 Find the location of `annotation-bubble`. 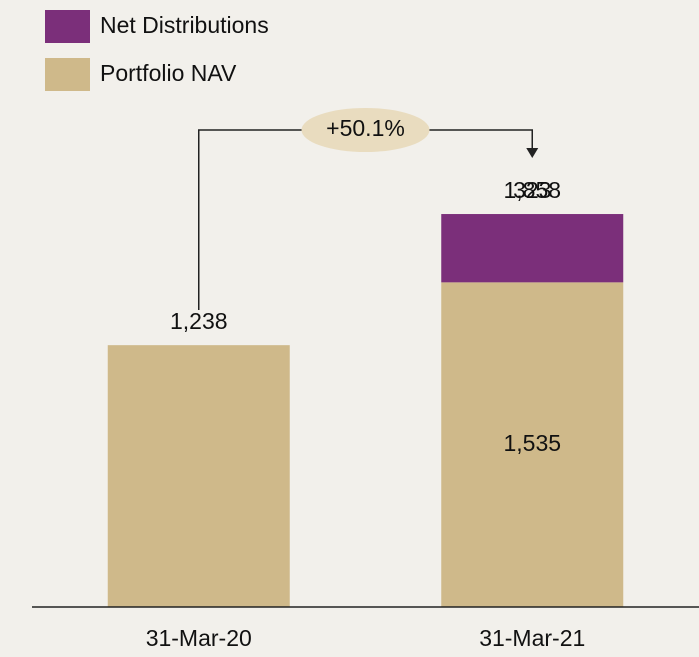

annotation-bubble is located at coordinates (365, 130).